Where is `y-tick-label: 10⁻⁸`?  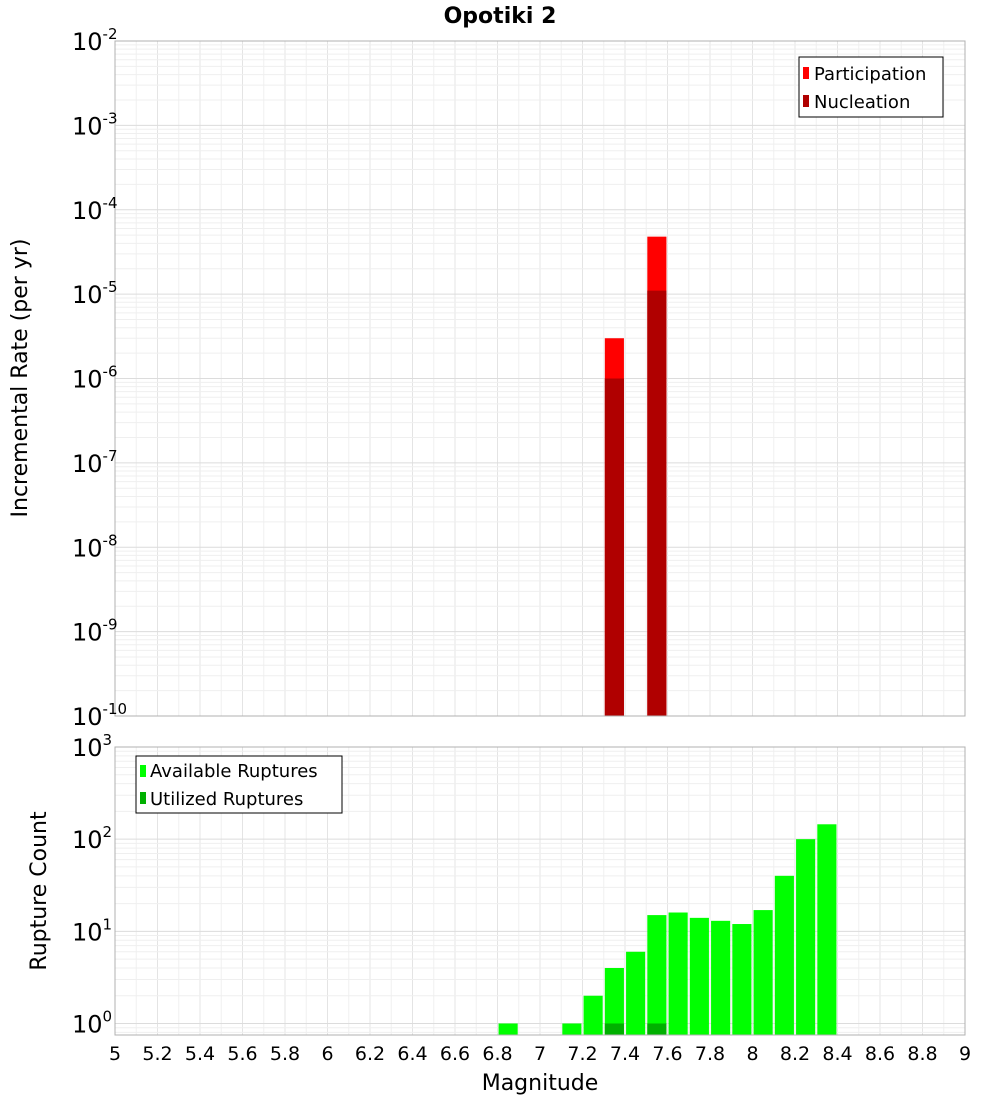
y-tick-label: 10⁻⁸ is located at coordinates (95, 546).